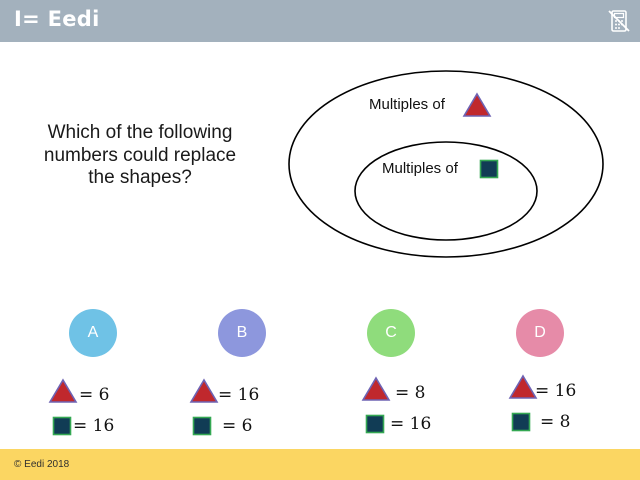 This screenshot has height=480, width=640. Describe the element at coordinates (391, 333) in the screenshot. I see `option-c-button: C` at that location.